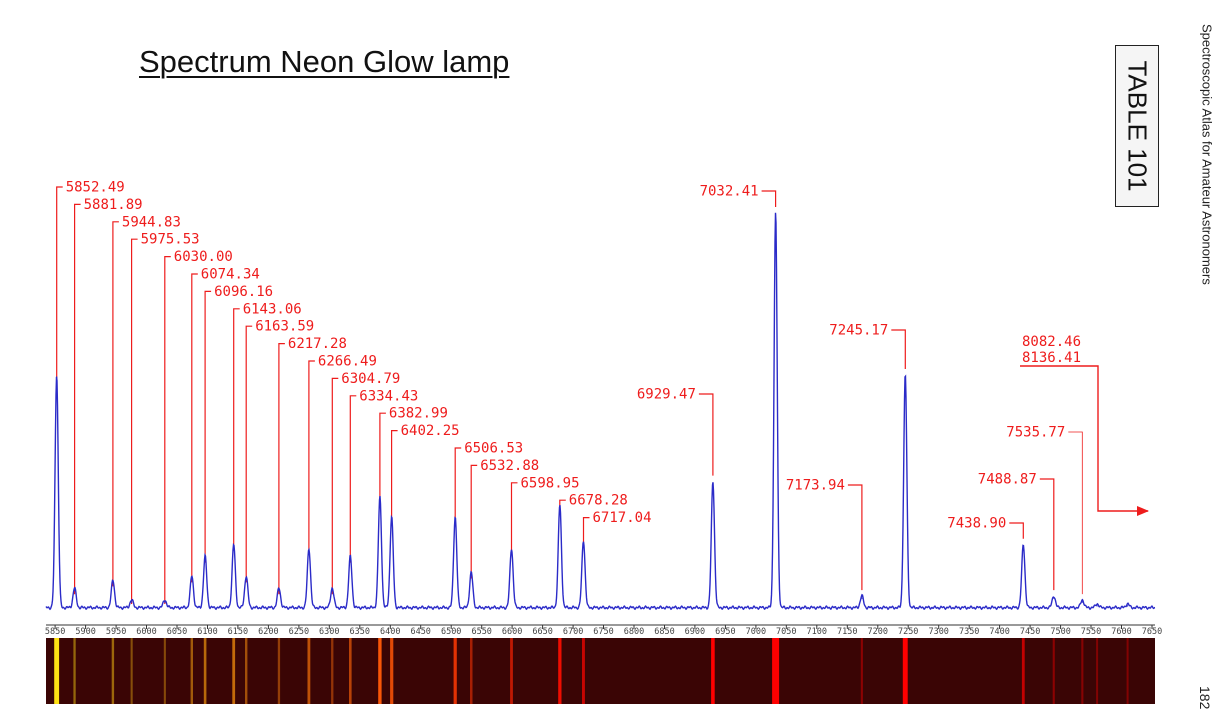  Describe the element at coordinates (695, 632) in the screenshot. I see `x-tick-label: 6900` at that location.